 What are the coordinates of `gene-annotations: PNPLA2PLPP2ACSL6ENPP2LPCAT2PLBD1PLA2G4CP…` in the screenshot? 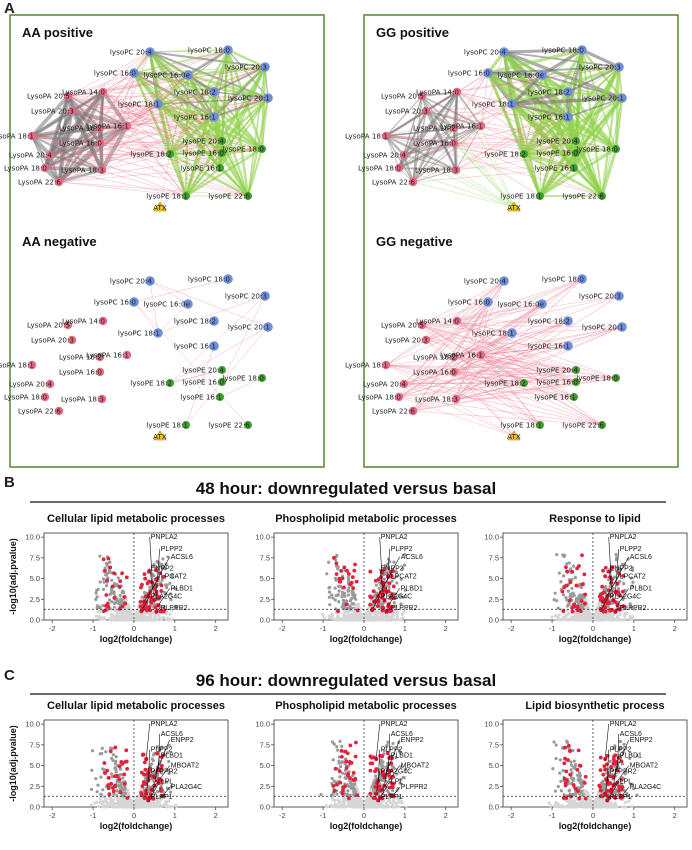 It's located at (166, 574).